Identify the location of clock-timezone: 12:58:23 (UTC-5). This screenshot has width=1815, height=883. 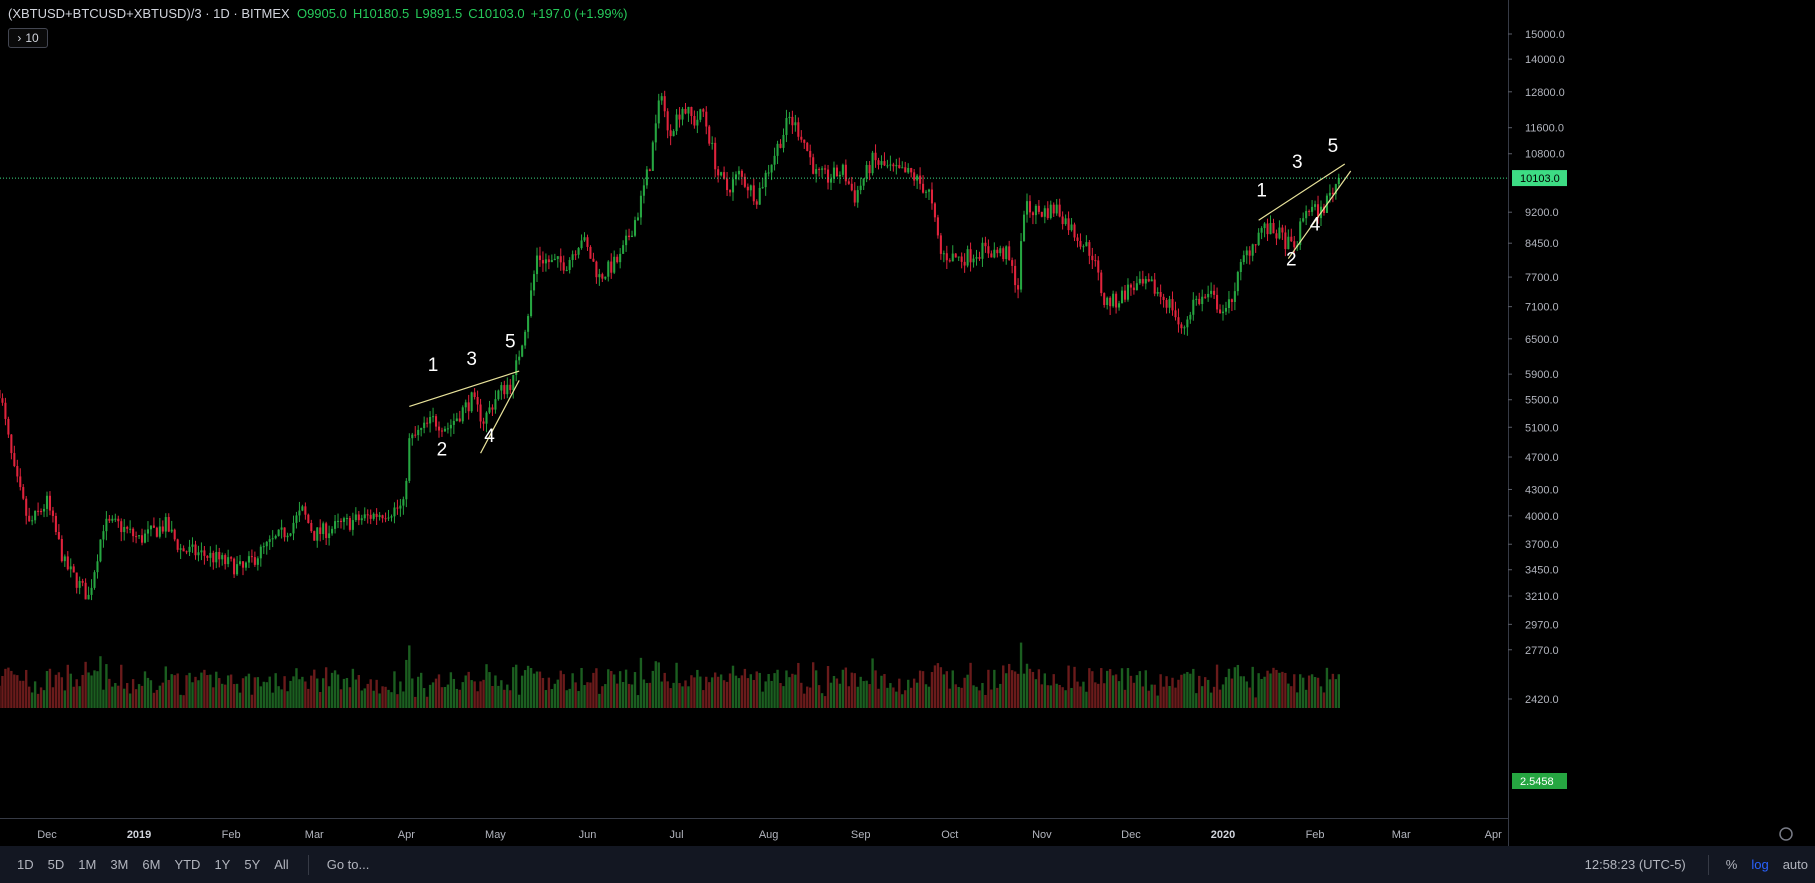
(1635, 864).